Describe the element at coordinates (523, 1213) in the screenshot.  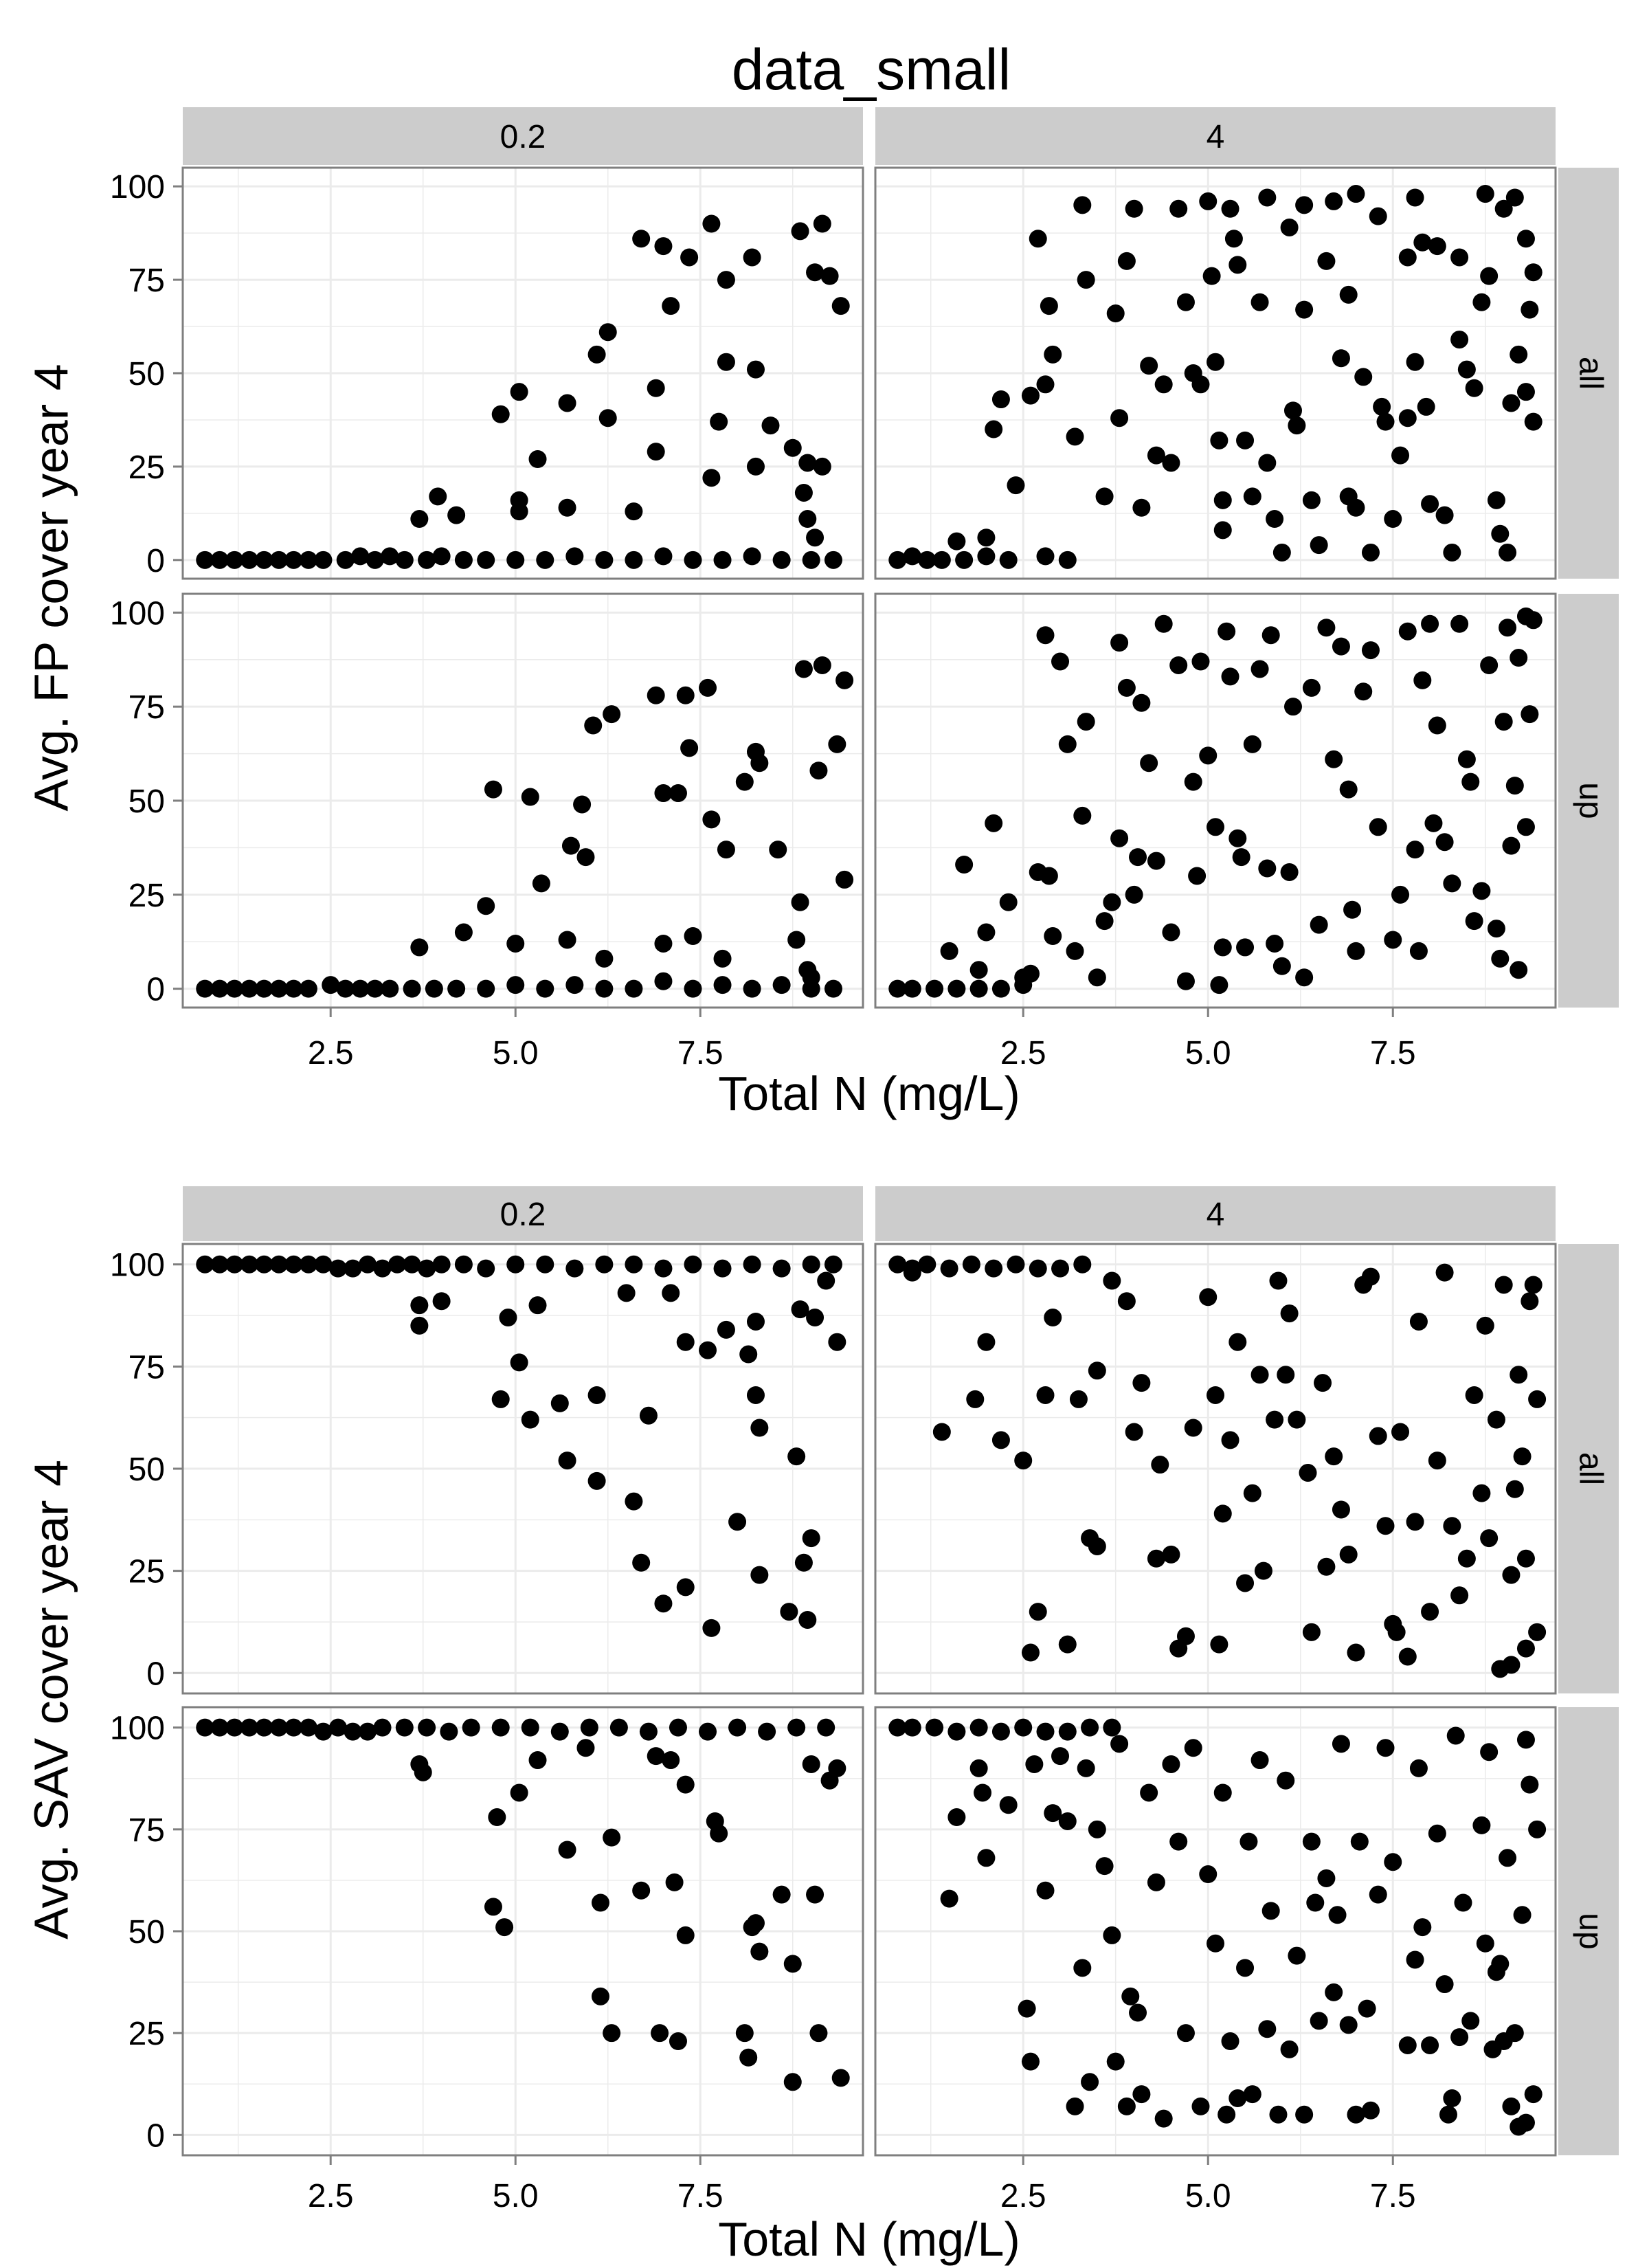
I see `facet-strip-col` at that location.